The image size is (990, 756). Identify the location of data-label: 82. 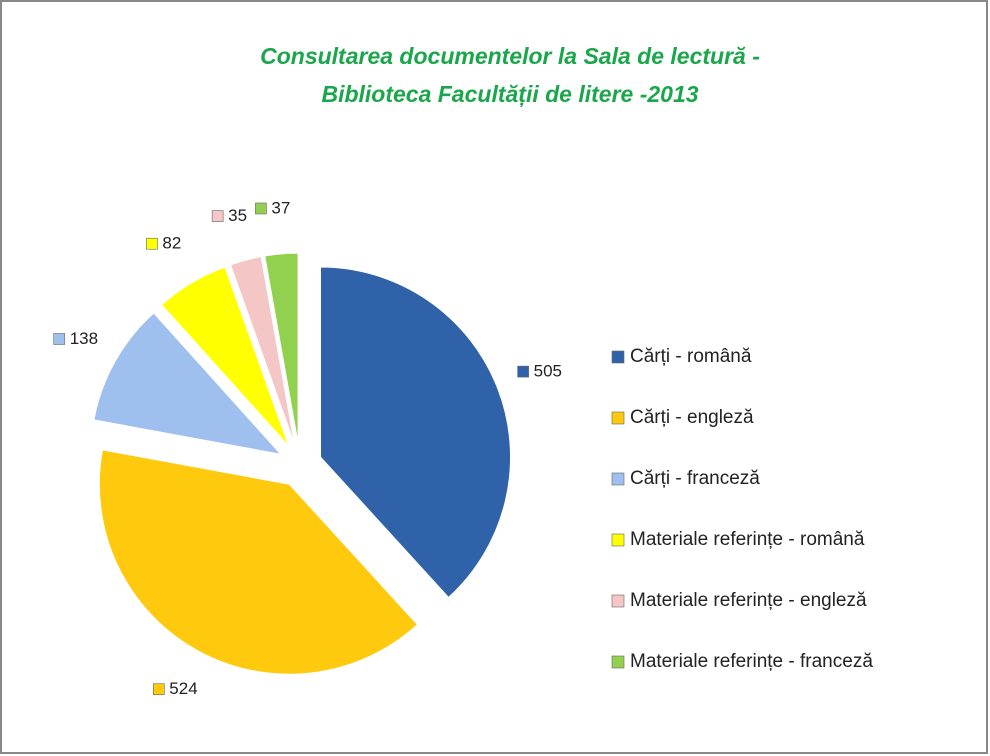
(171, 243).